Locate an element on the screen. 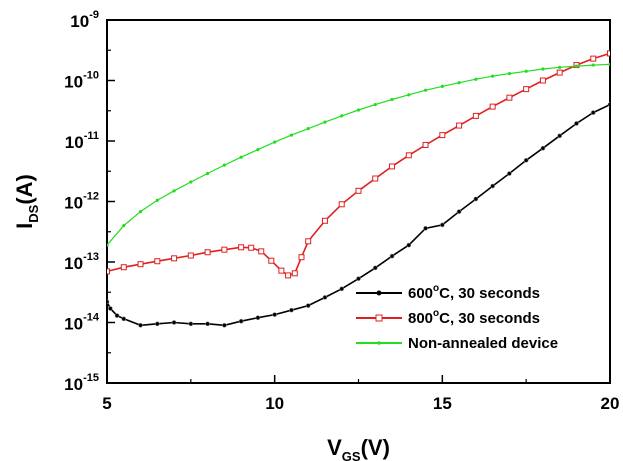 The height and width of the screenshot is (461, 623). x-axis-label-subscript: GS is located at coordinates (351, 455).